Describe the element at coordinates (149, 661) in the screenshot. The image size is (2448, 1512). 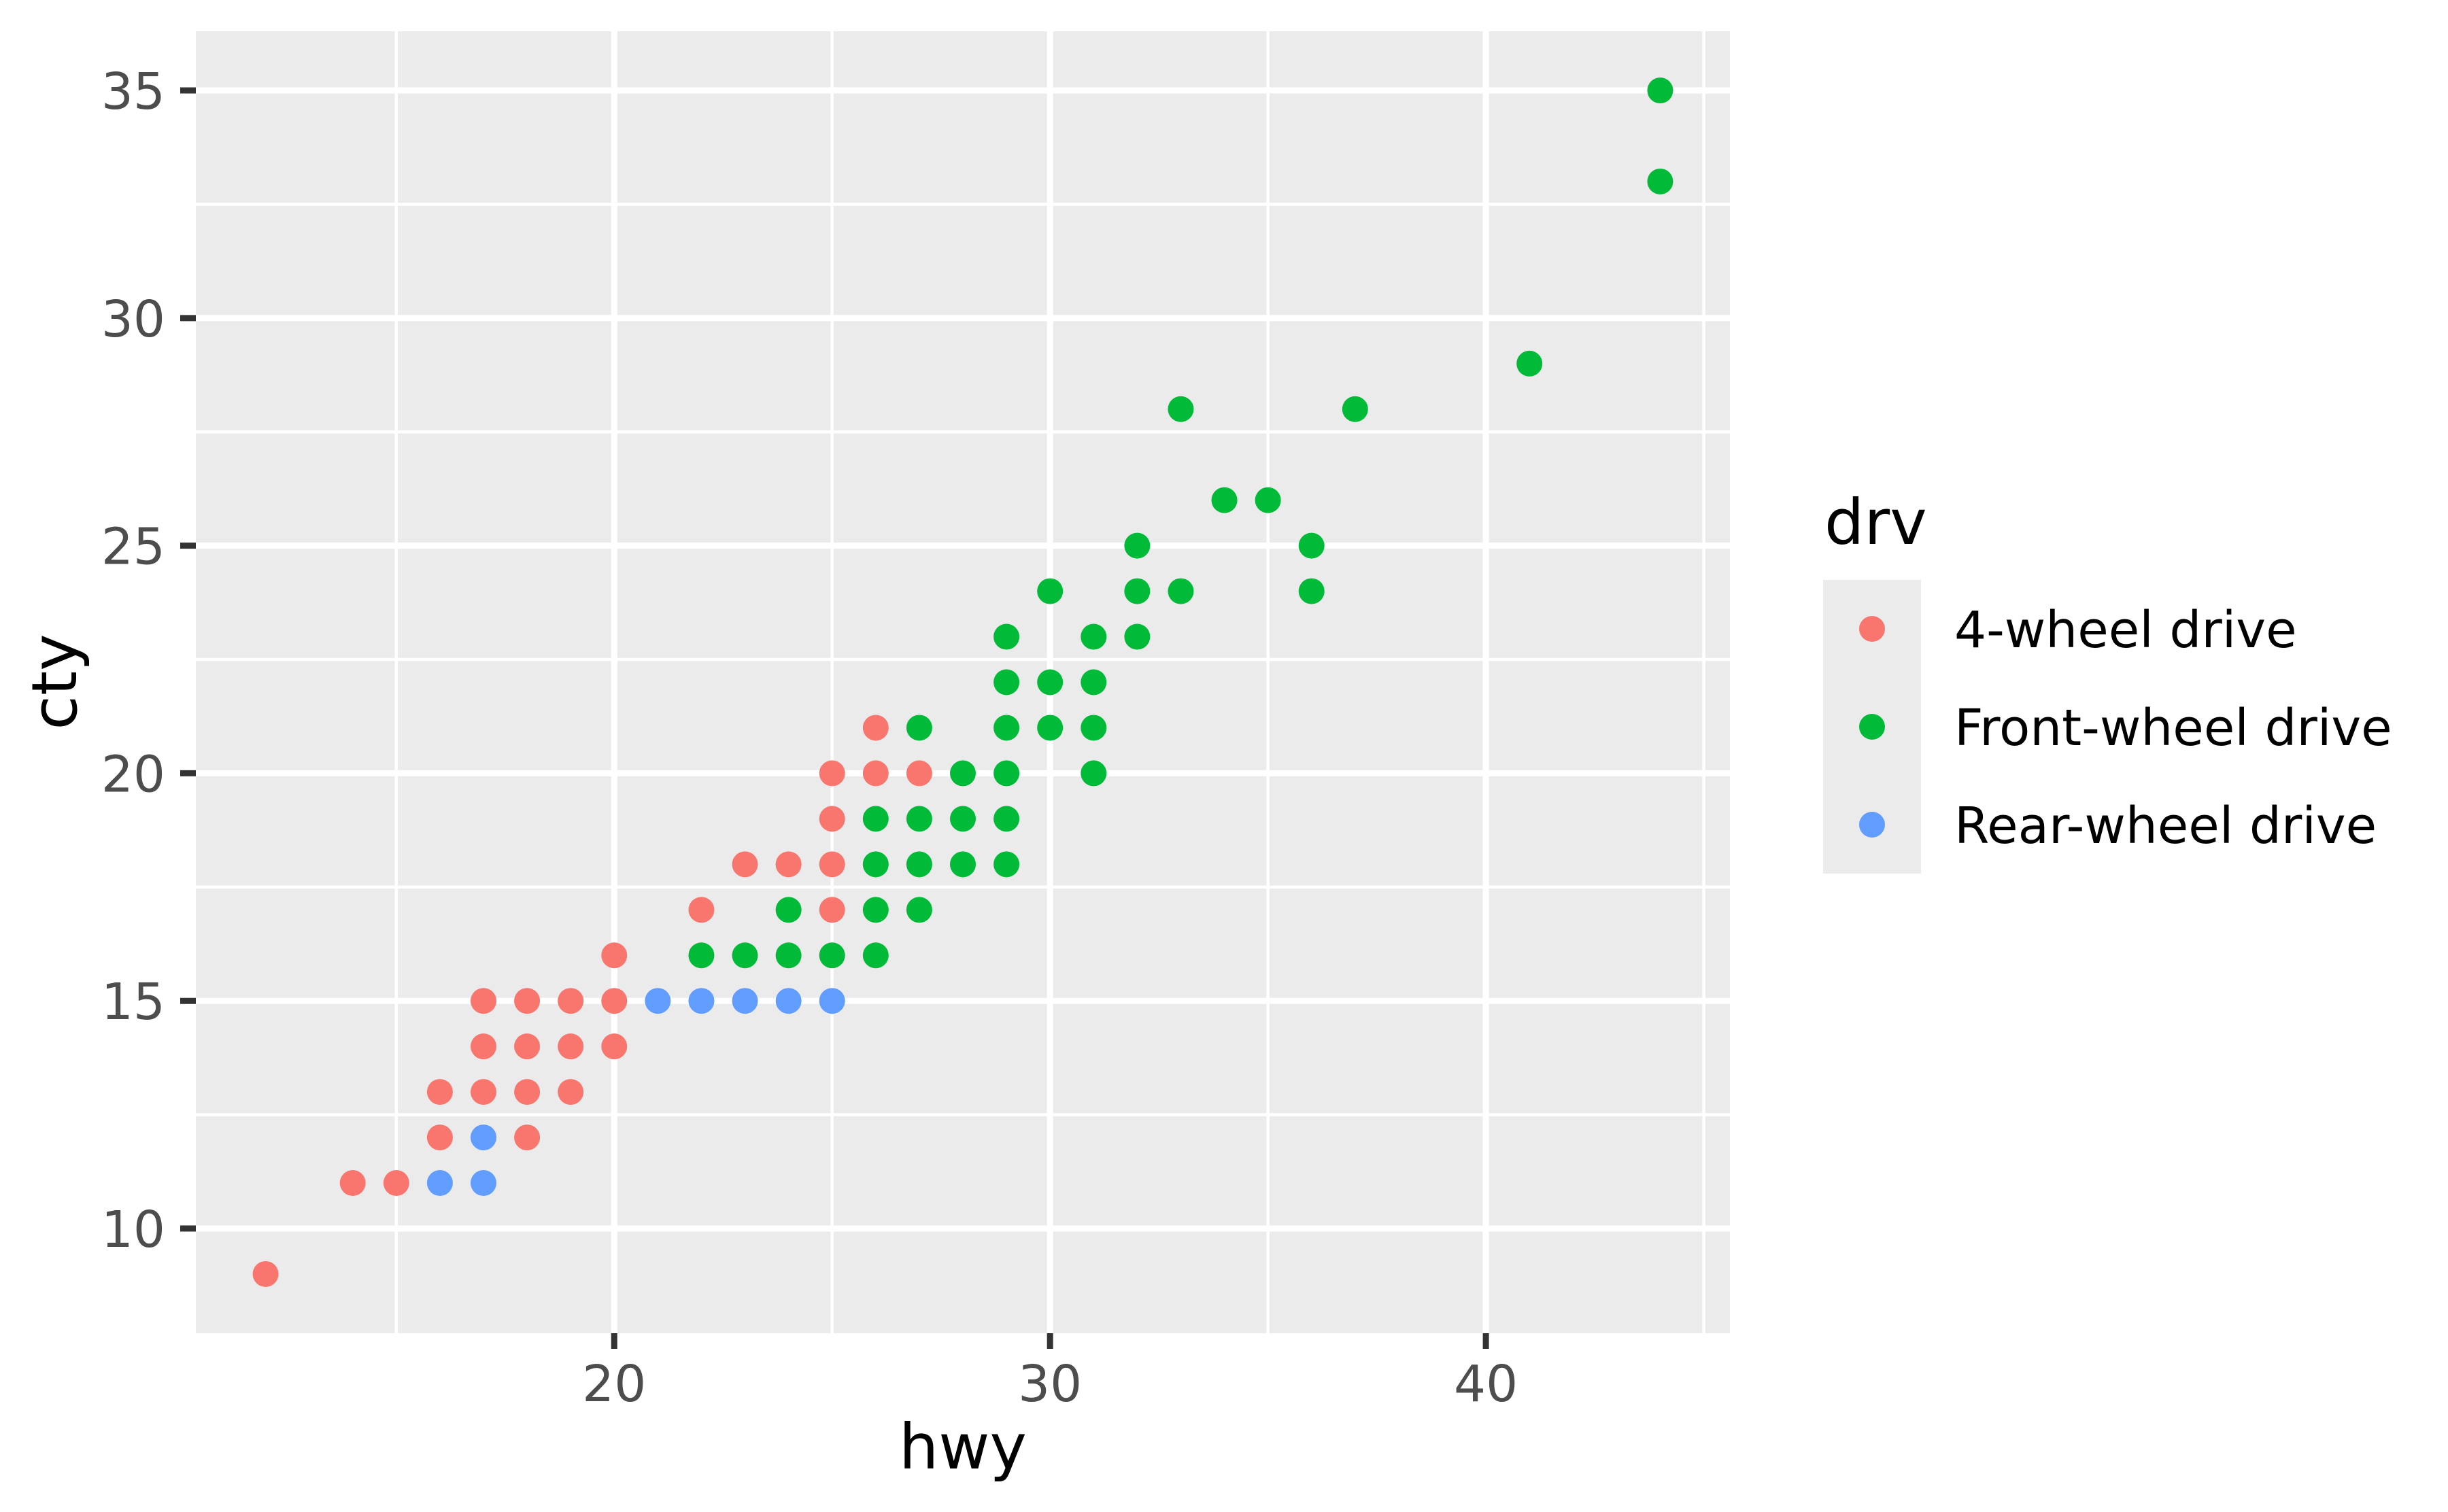
I see `y-axis: 10 15 20 25 30 35` at that location.